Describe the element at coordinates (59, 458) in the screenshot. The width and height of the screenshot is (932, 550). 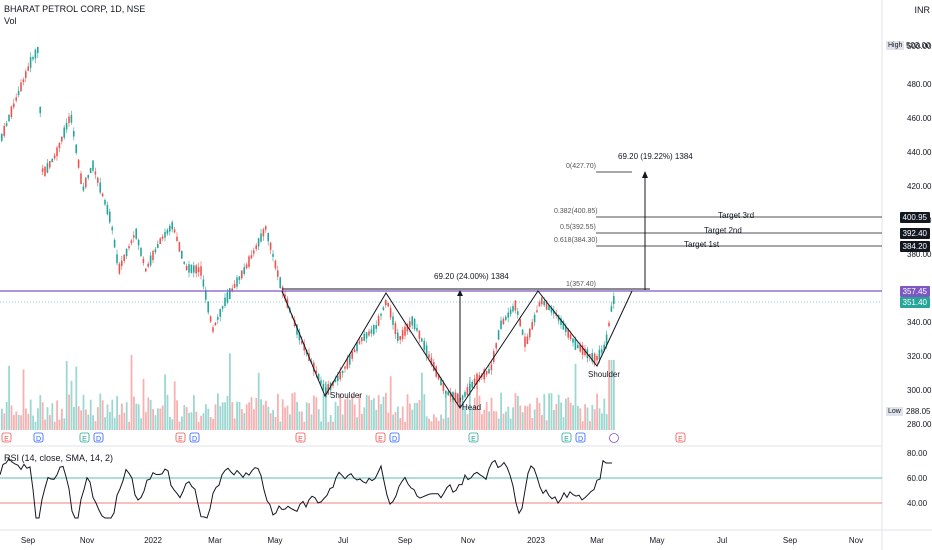
I see `rsi-legend: RSI (14, close, SMA, 14, 2)` at that location.